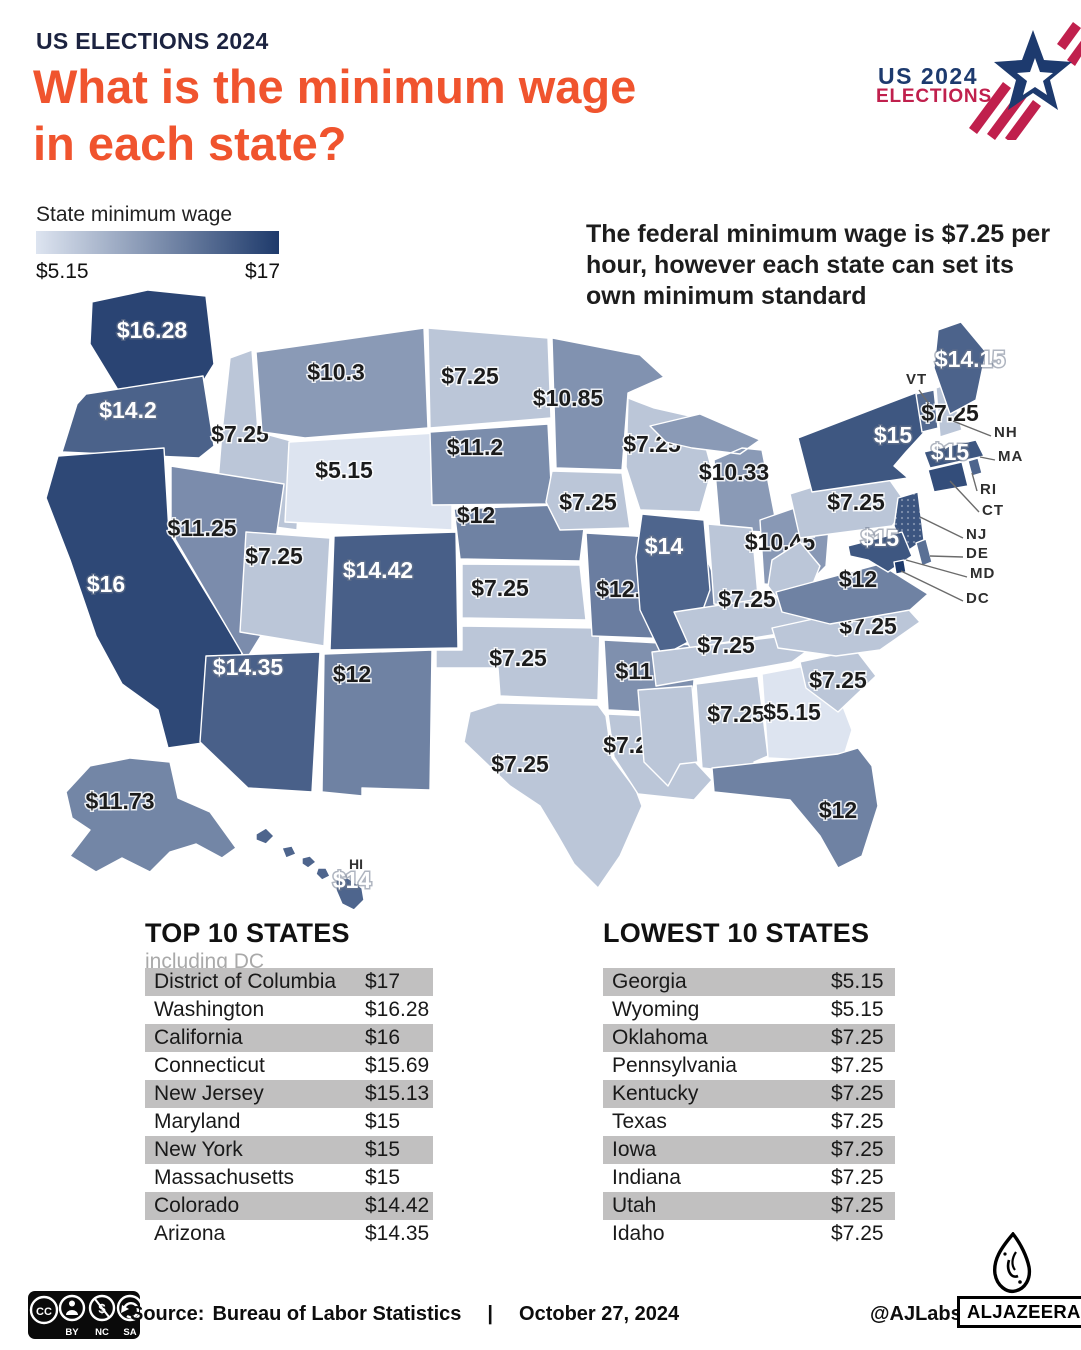 Image resolution: width=1081 pixels, height=1350 pixels. I want to click on map-value-label-CA: $16, so click(106, 584).